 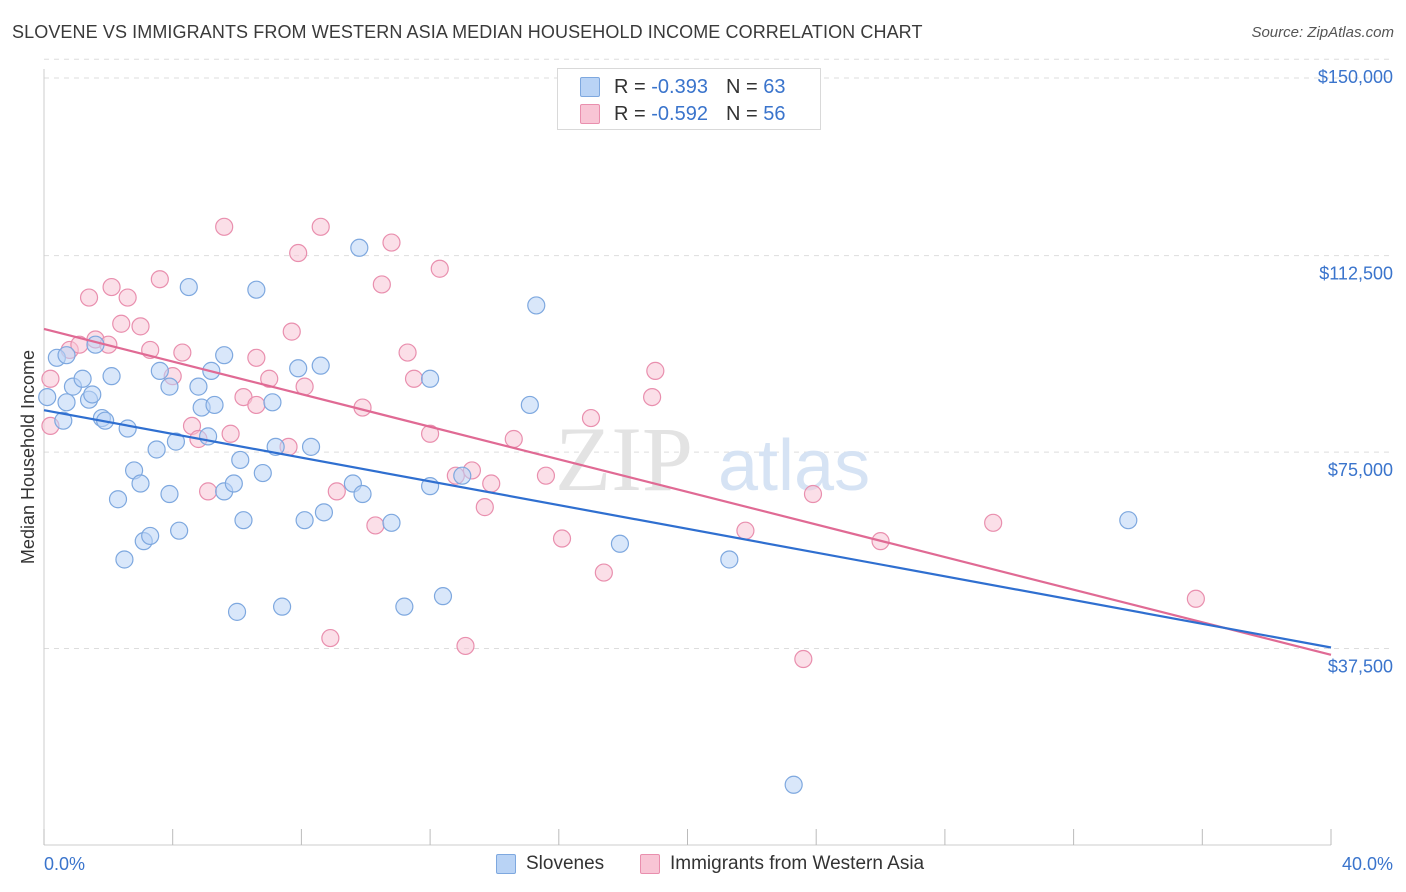 I want to click on bottom-legend-label: Immigrants from Western Asia, so click(x=797, y=863).